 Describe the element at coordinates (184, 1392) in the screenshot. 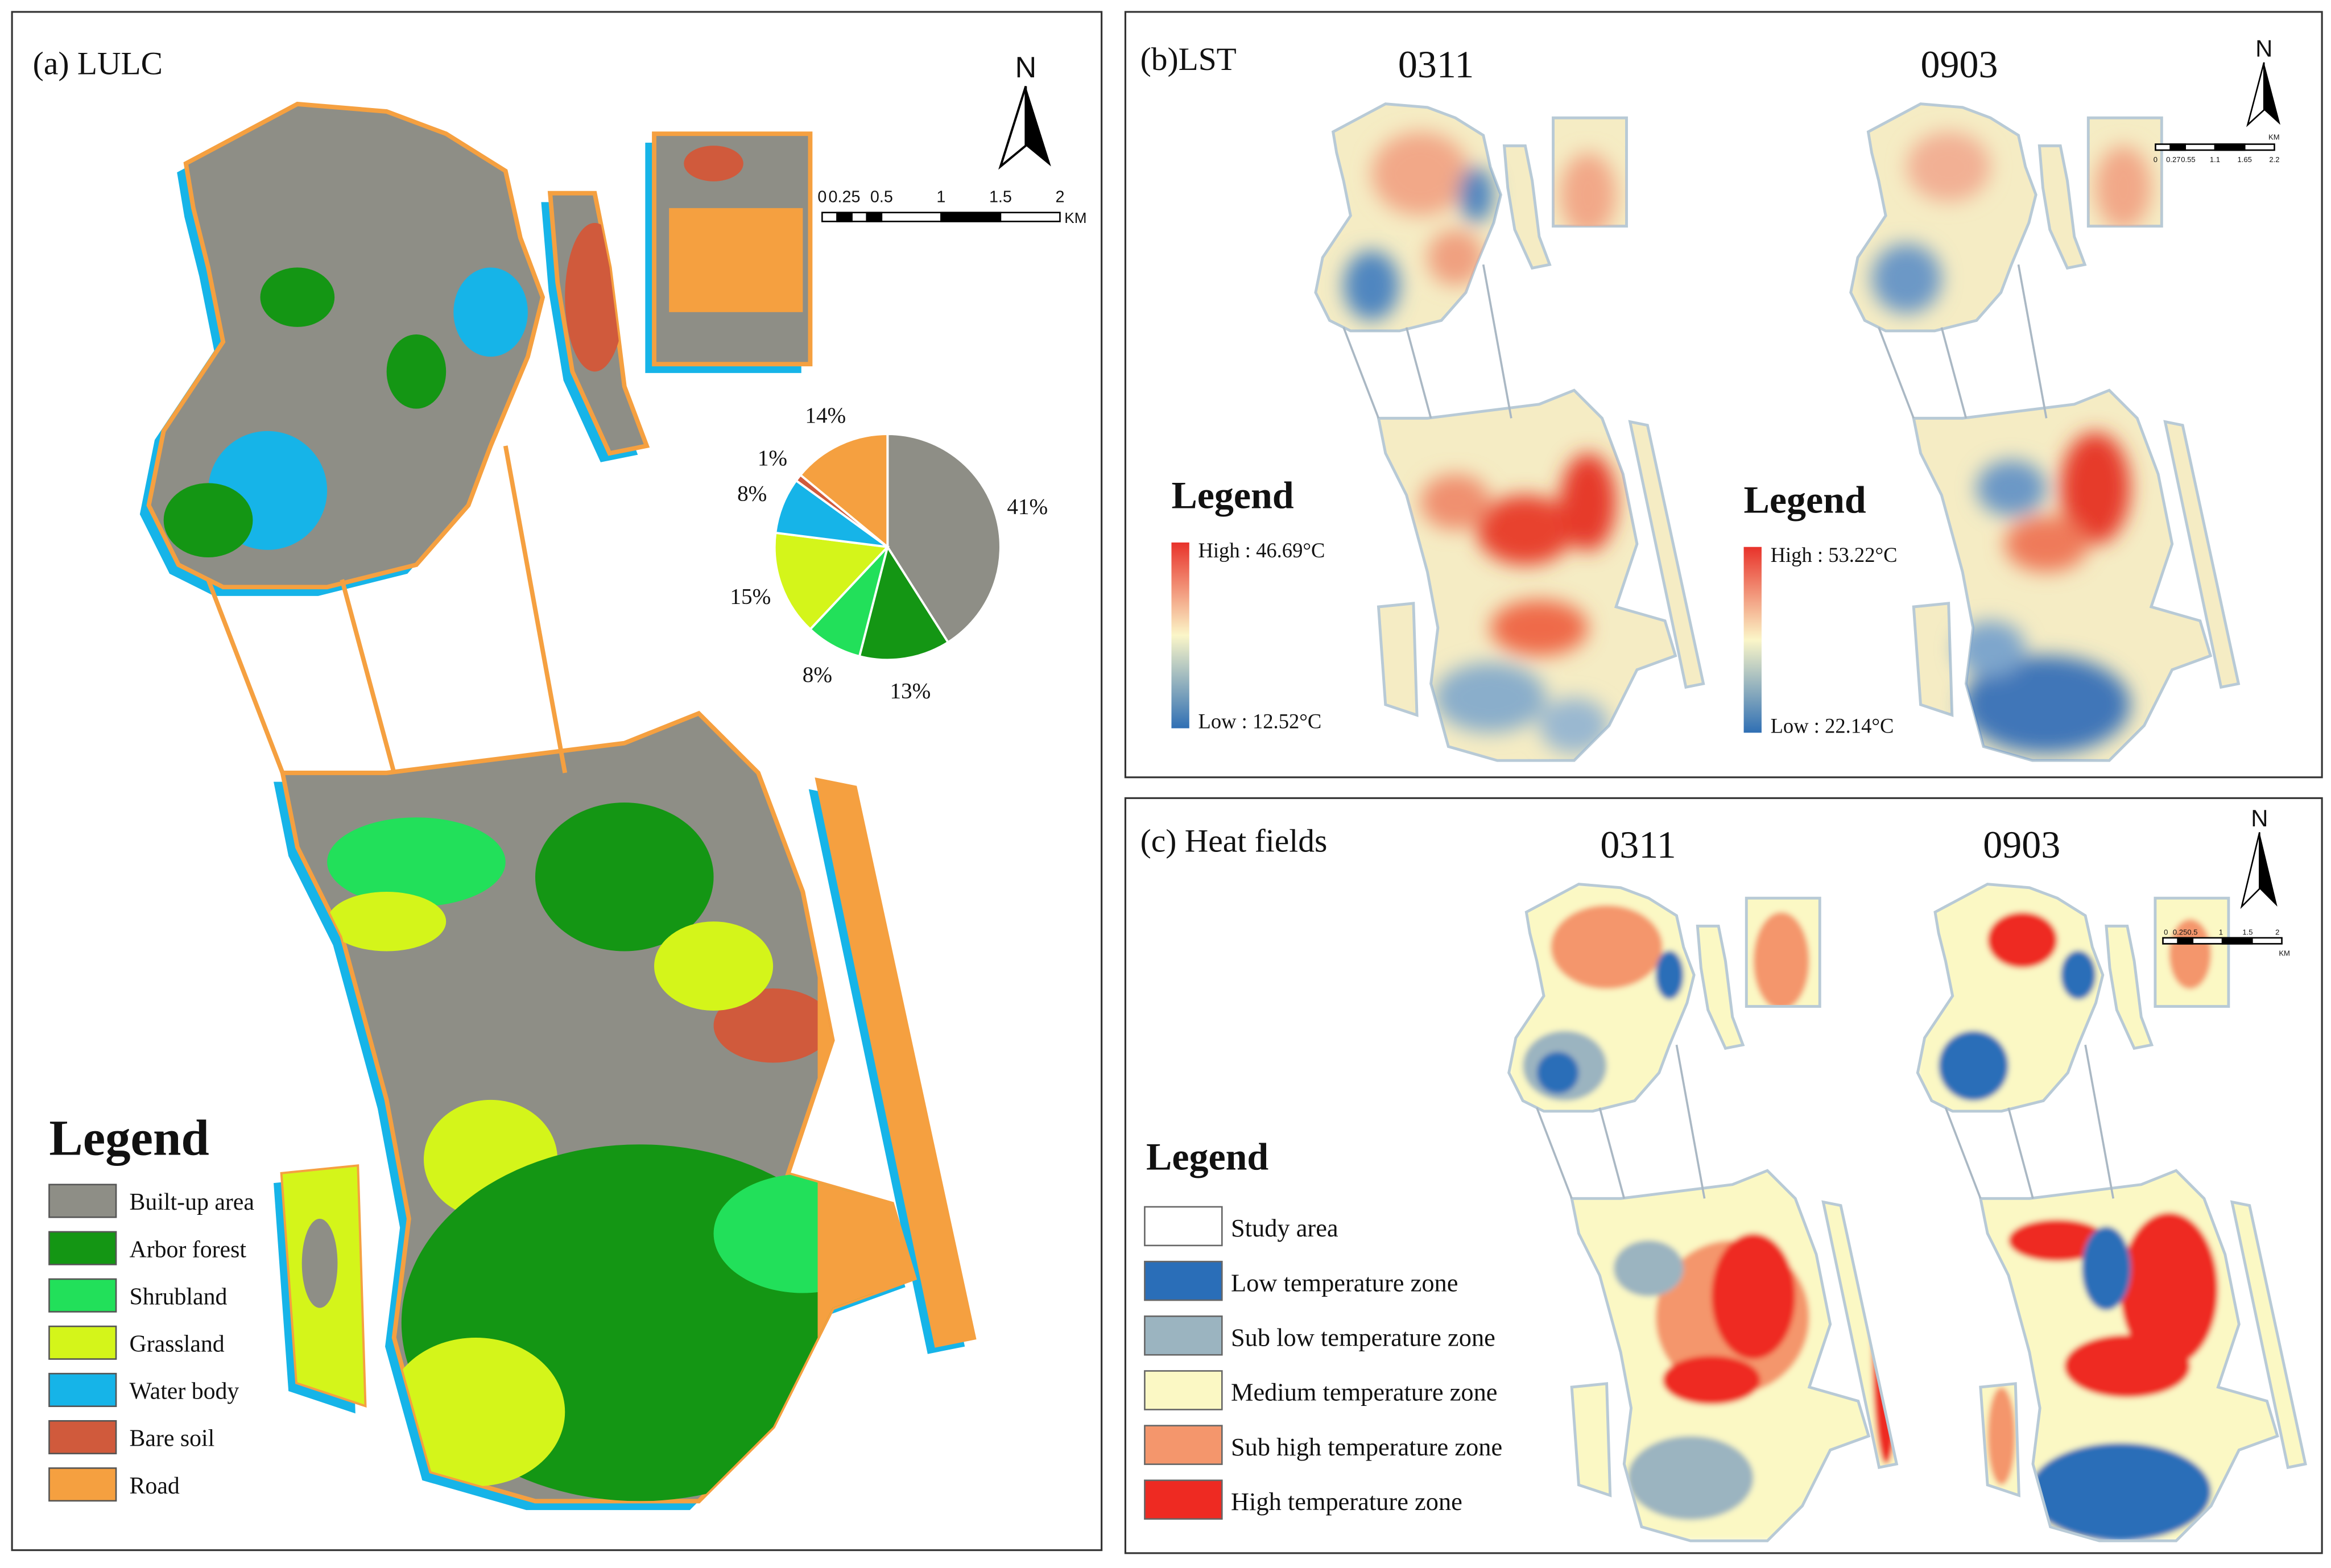

I see `legend-label: Water body` at that location.